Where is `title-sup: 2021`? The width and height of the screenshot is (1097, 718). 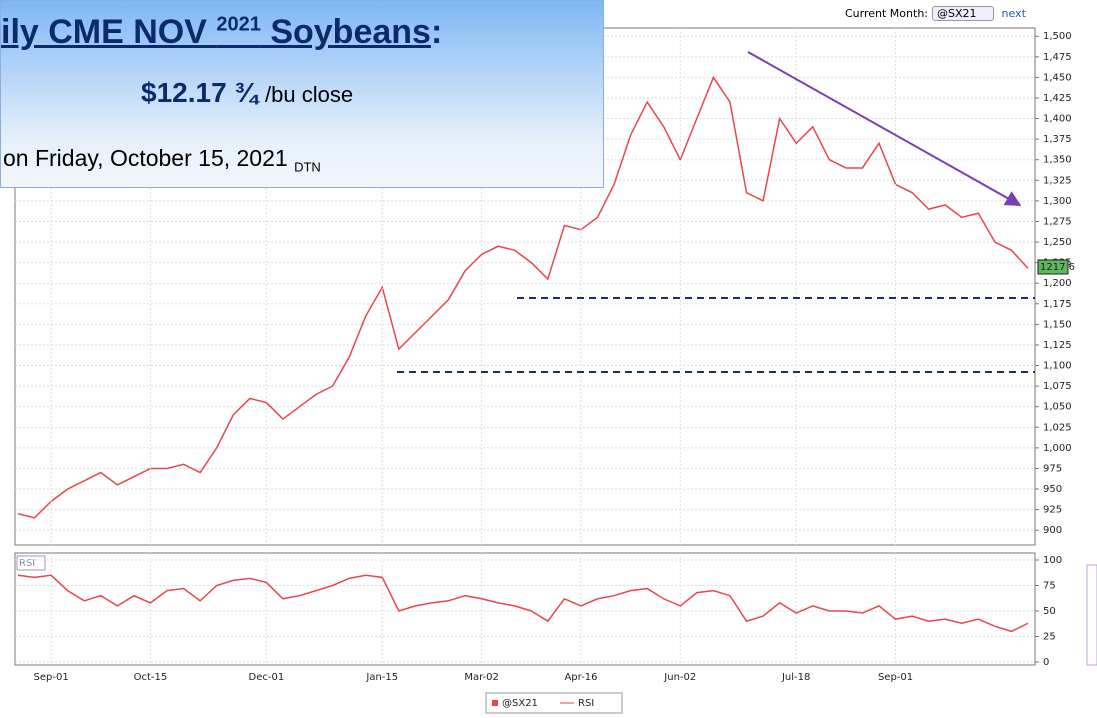
title-sup: 2021 is located at coordinates (238, 24).